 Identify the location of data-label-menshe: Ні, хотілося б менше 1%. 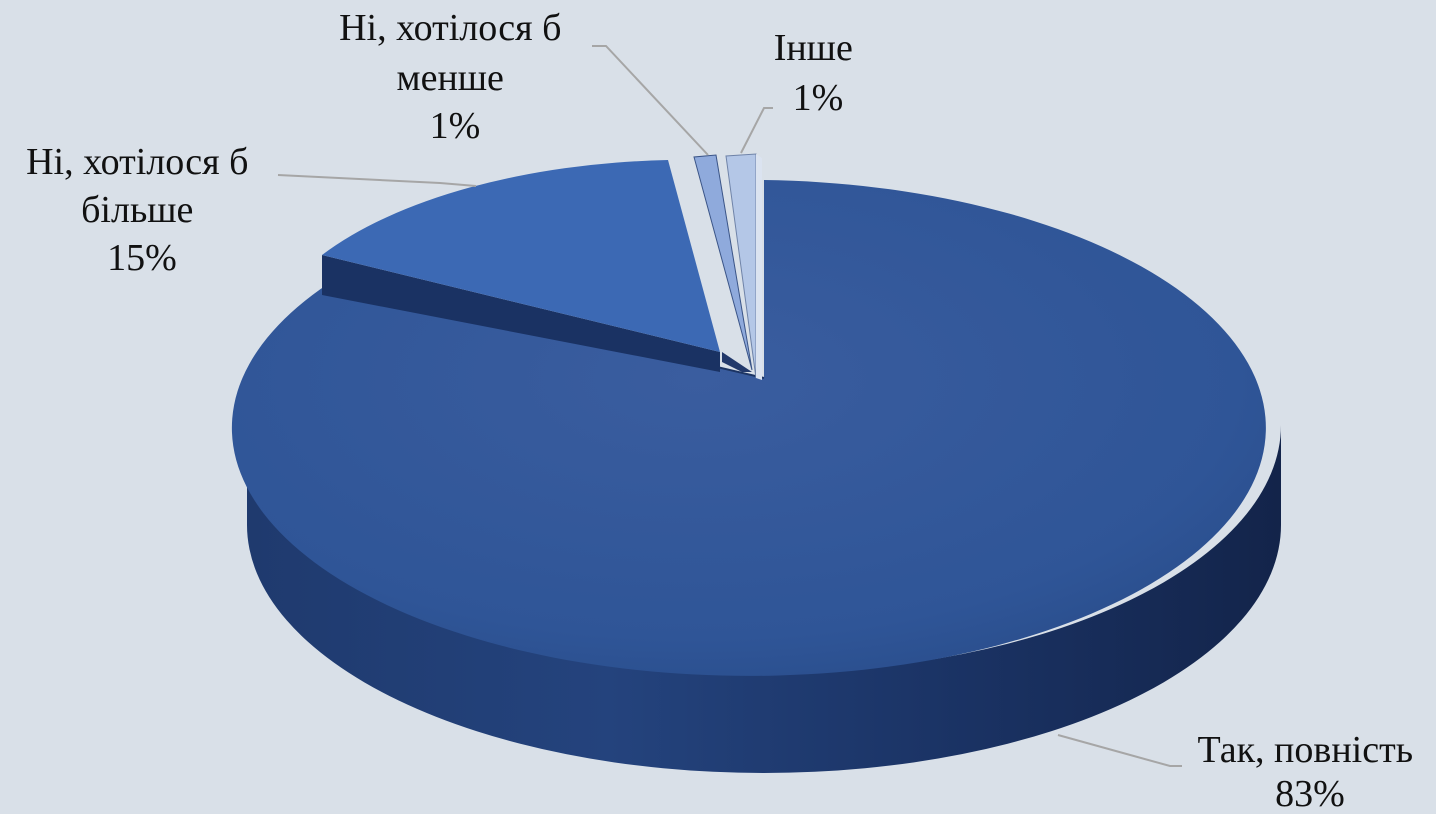
(455, 77).